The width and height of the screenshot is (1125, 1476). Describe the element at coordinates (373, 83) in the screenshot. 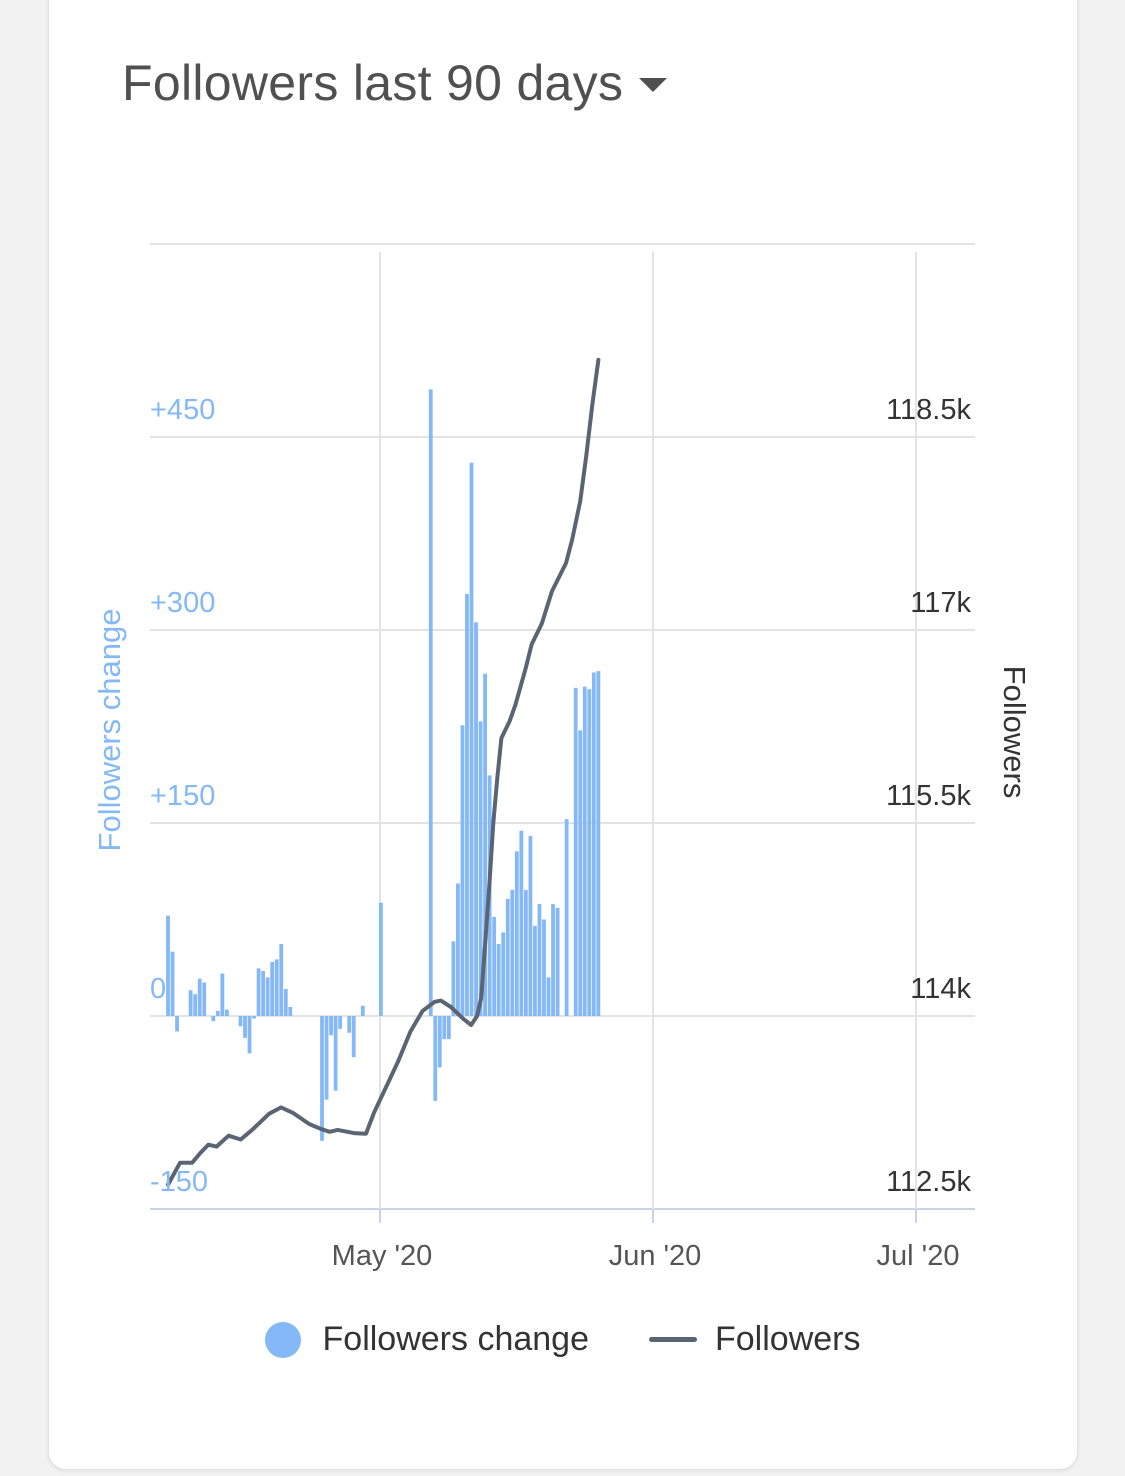

I see `chart-title: Followers last 90 days` at that location.